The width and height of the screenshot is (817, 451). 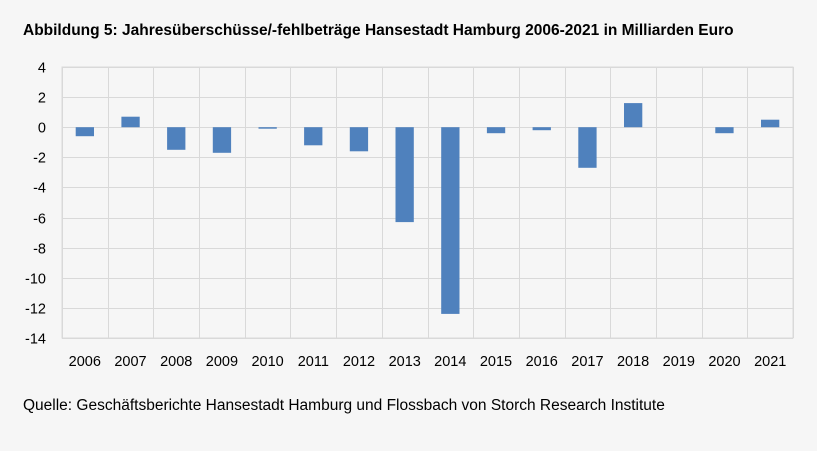 What do you see at coordinates (450, 220) in the screenshot?
I see `bar-2014` at bounding box center [450, 220].